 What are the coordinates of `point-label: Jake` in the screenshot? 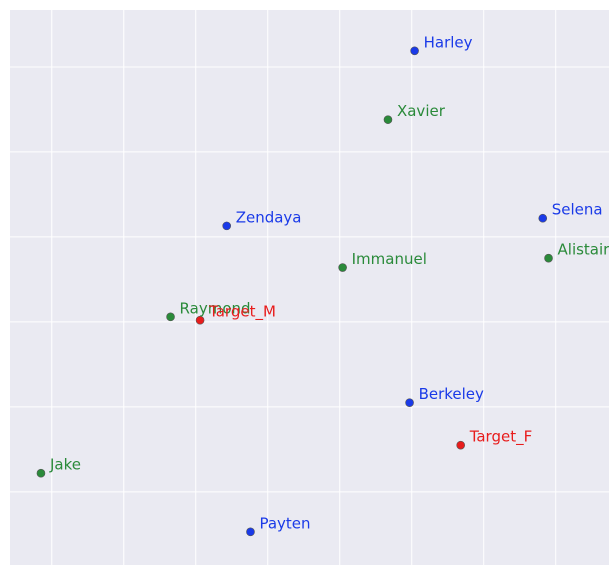 It's located at (65, 465).